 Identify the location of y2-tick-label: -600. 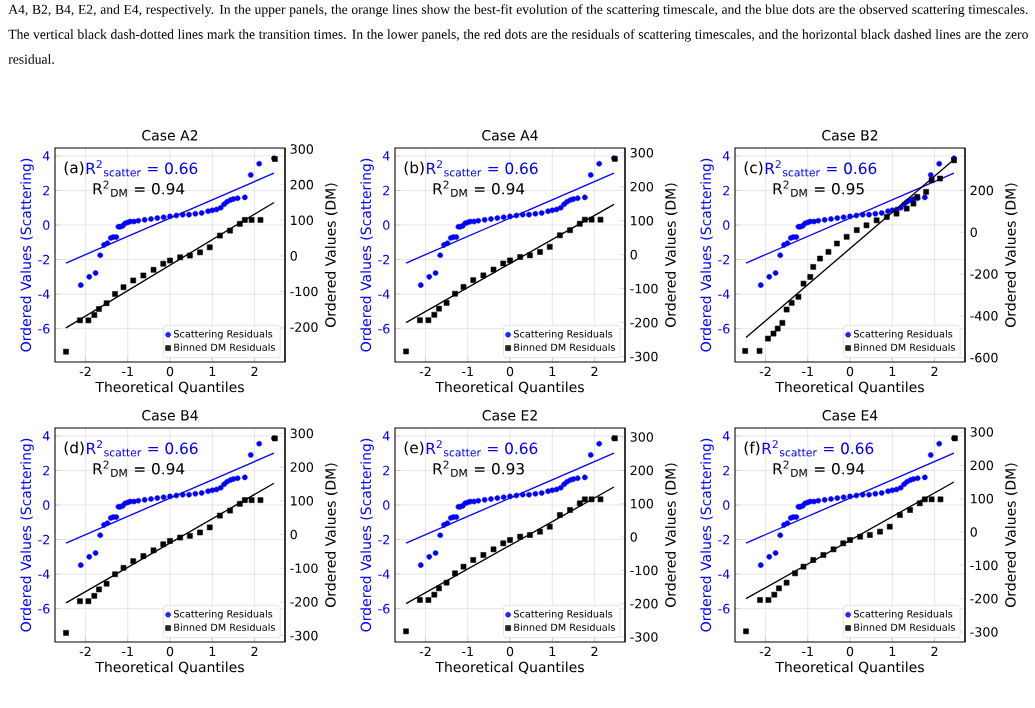
(984, 357).